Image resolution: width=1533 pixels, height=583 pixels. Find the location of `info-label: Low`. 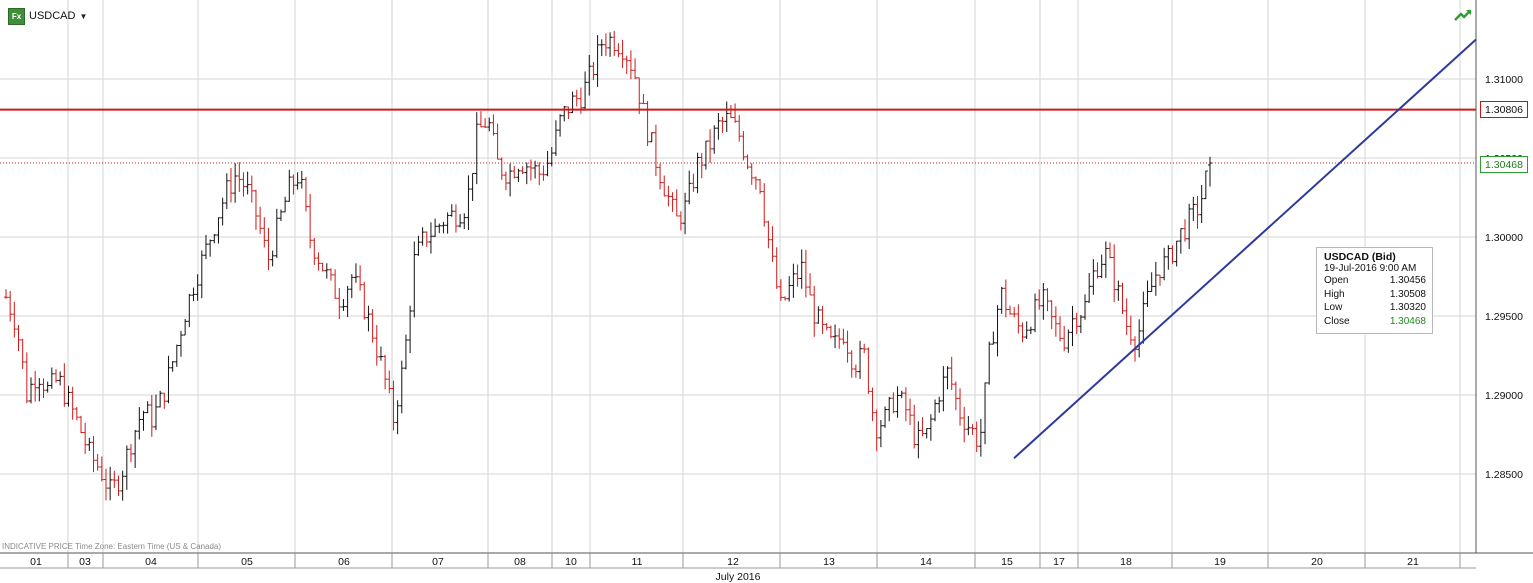

info-label: Low is located at coordinates (1333, 308).